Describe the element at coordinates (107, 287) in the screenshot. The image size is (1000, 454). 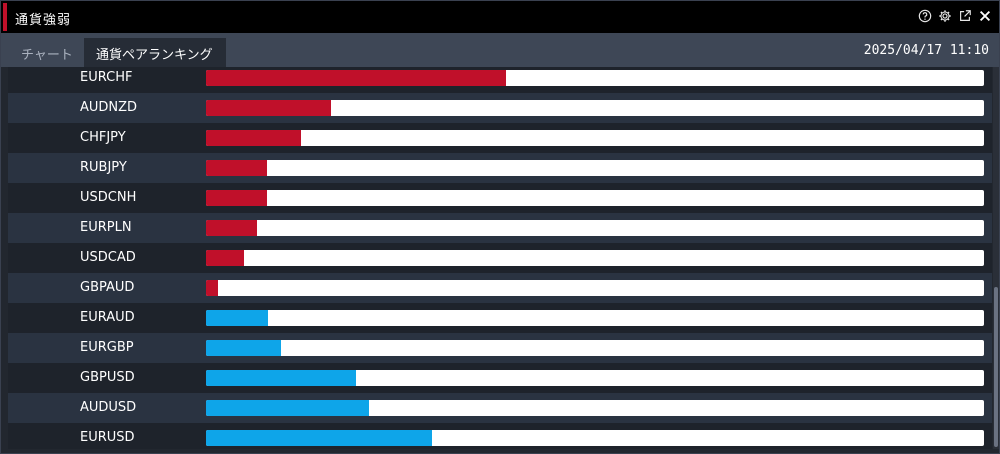
I see `pair-label: GBPAUD` at that location.